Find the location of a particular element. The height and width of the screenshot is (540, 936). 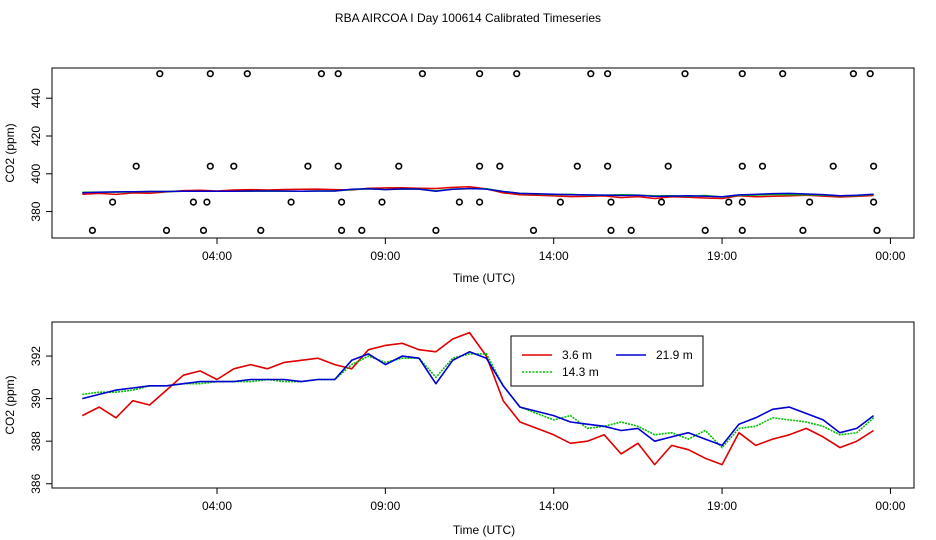

top-series-lines is located at coordinates (478, 193).